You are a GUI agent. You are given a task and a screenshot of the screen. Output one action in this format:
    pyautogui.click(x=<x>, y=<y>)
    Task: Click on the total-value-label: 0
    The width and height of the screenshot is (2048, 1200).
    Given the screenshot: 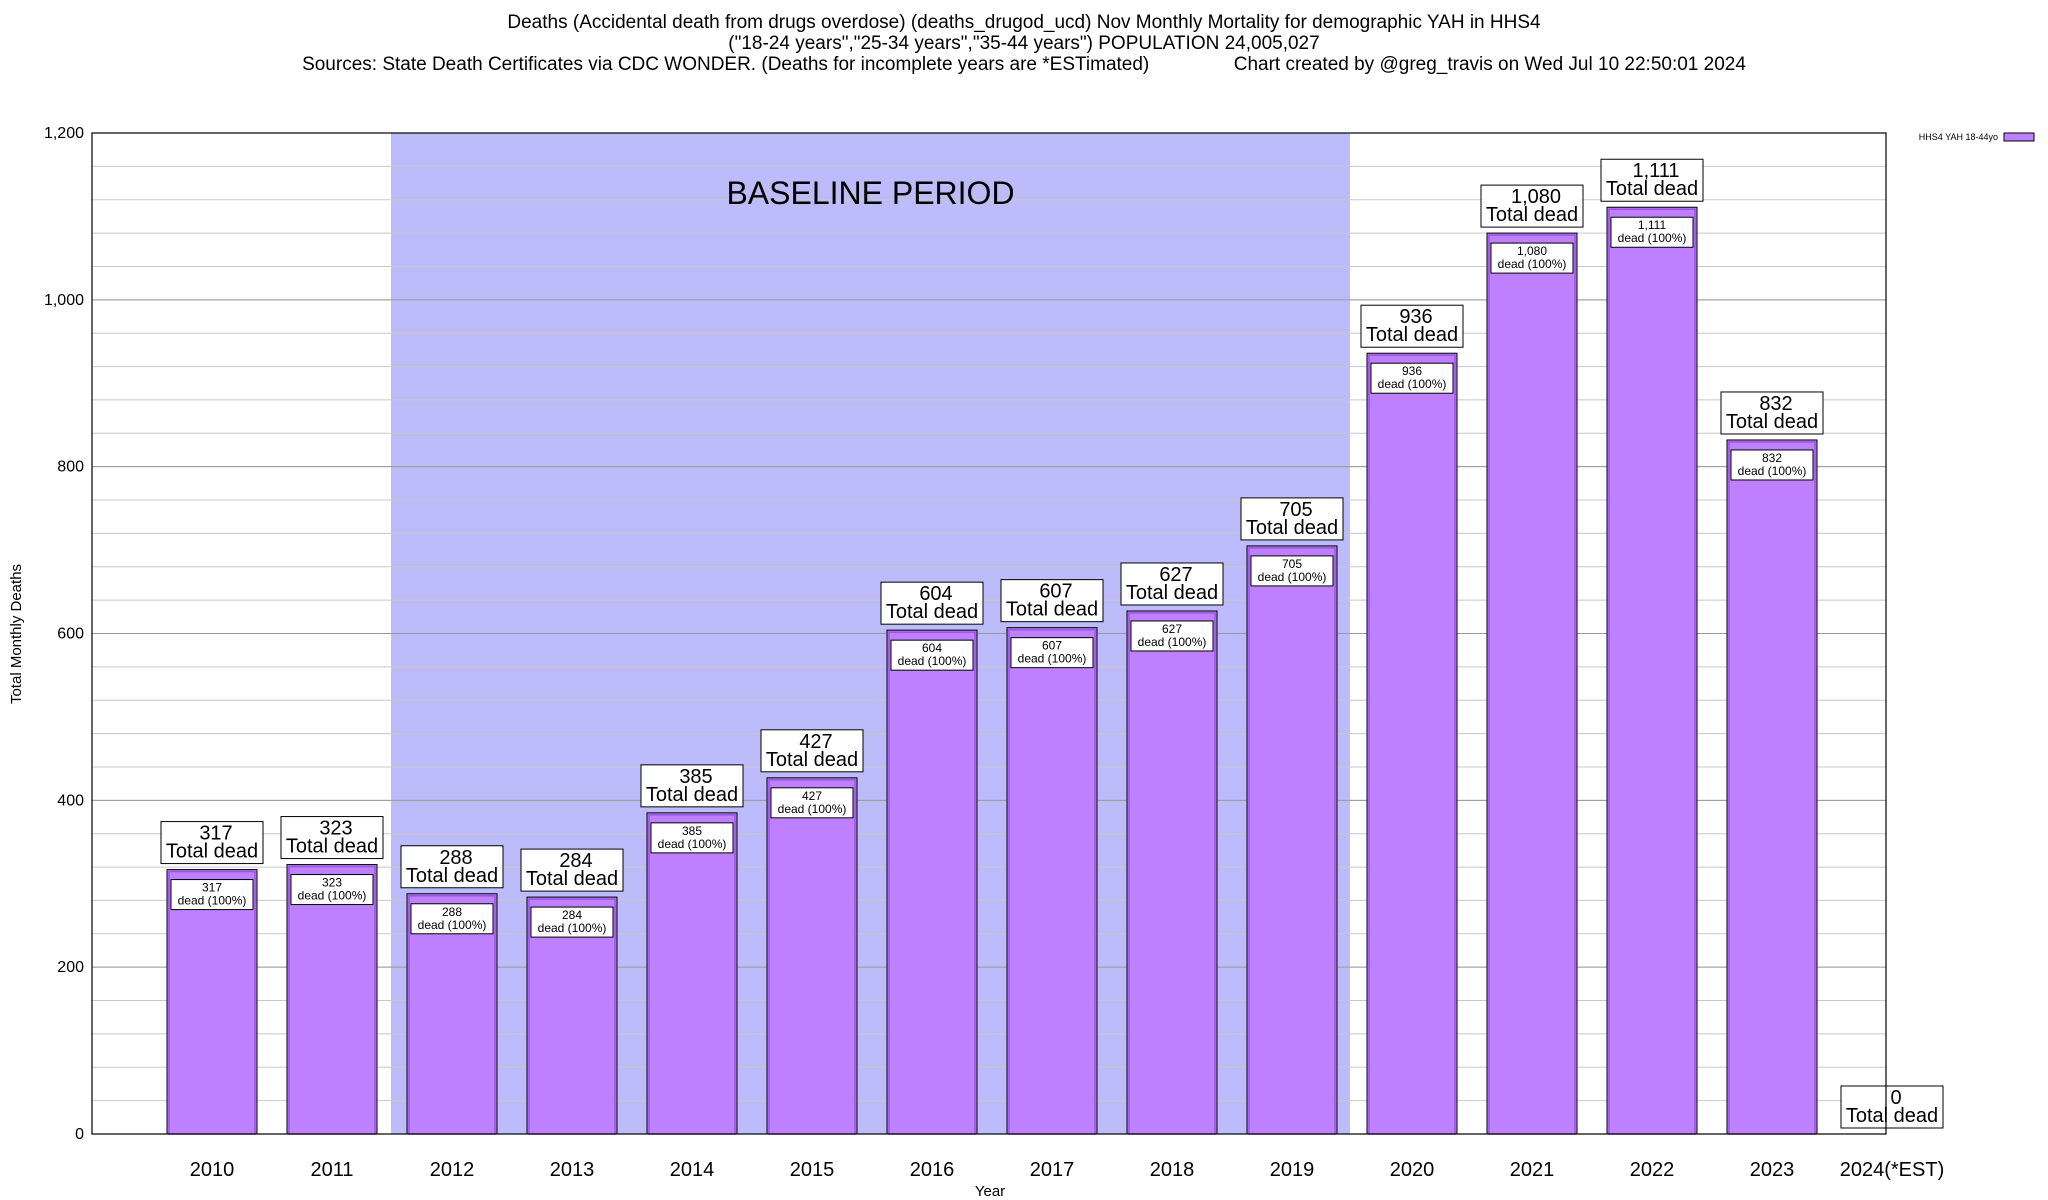 What is the action you would take?
    pyautogui.click(x=1895, y=1098)
    